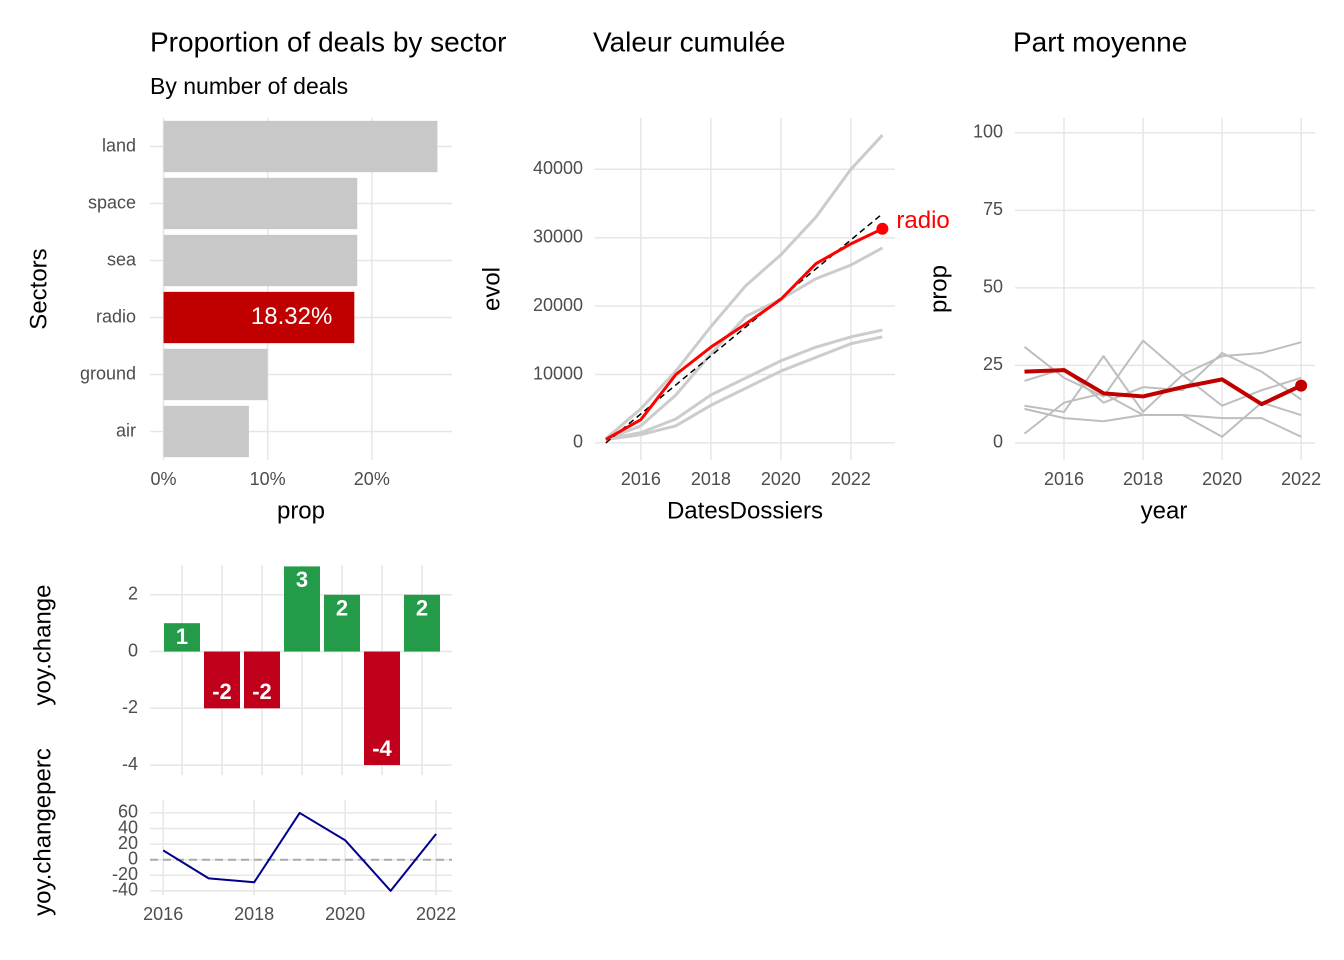 This screenshot has height=960, width=1344. I want to click on y-axis-label: yoy.change, so click(42, 645).